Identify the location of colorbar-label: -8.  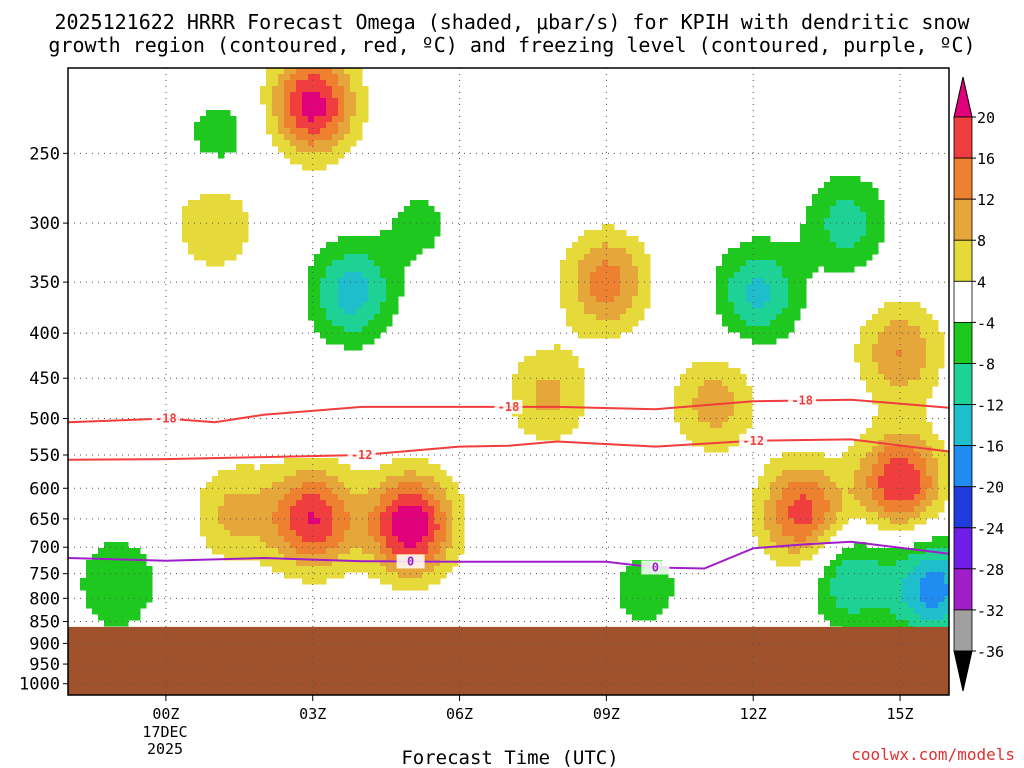
(986, 364).